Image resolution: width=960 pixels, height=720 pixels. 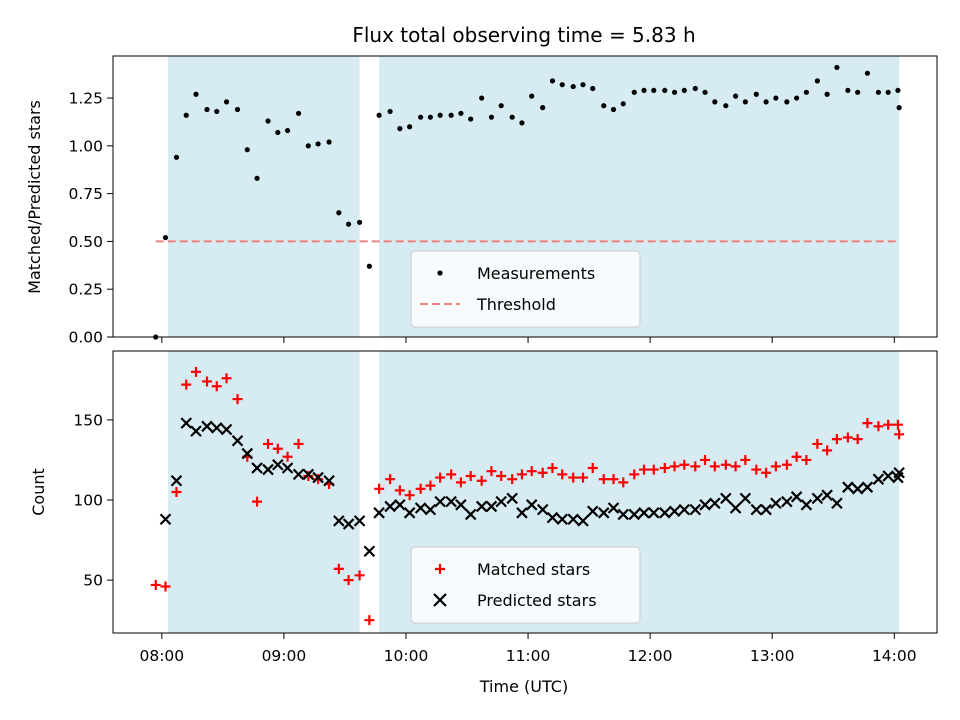 I want to click on x-tick-label: 09:00, so click(x=284, y=656).